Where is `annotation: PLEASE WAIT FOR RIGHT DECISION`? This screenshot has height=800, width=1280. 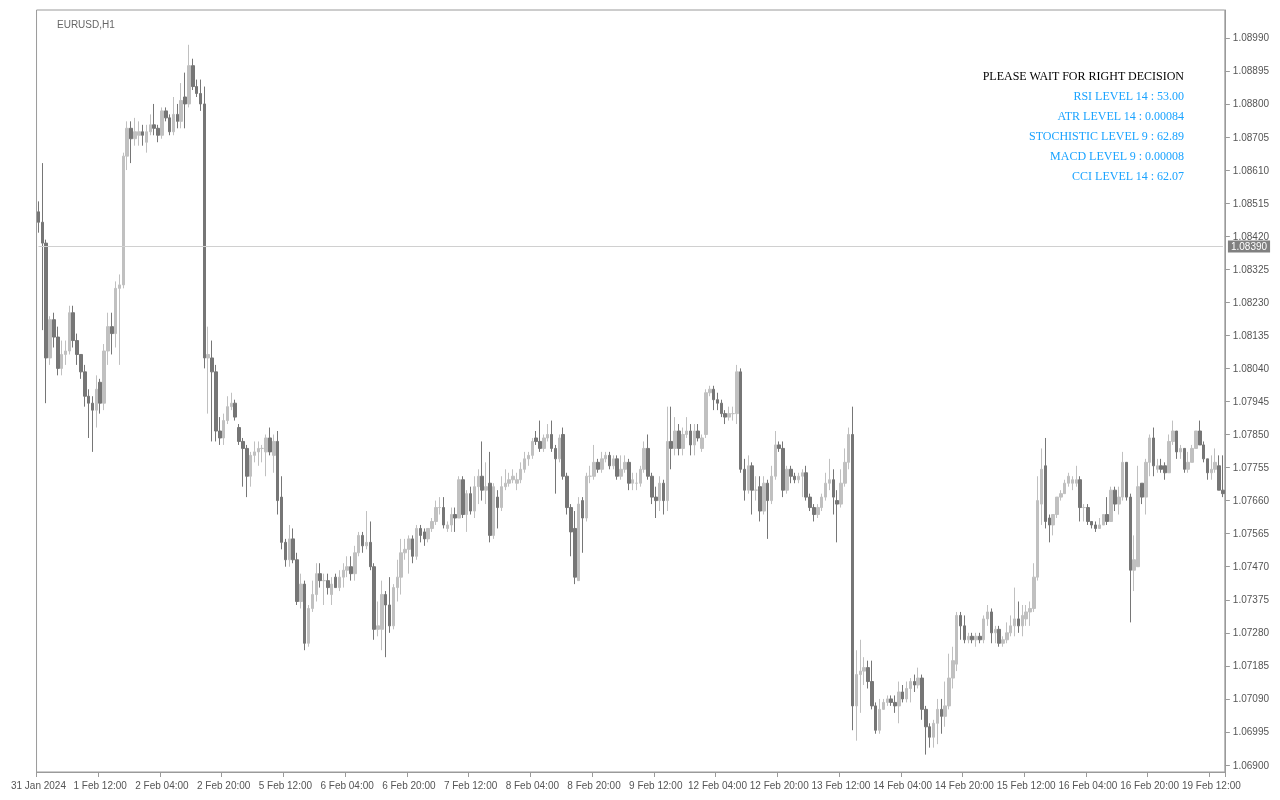
annotation: PLEASE WAIT FOR RIGHT DECISION is located at coordinates (1083, 76).